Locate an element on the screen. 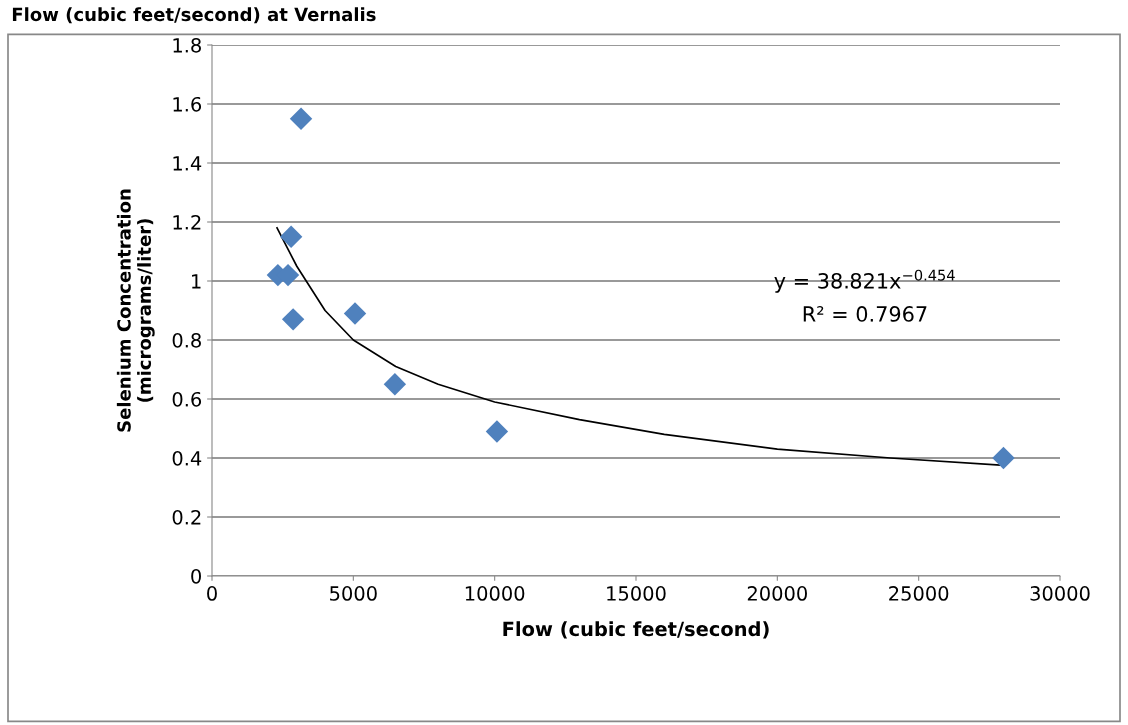 The width and height of the screenshot is (1128, 725). y-tick-label: 0 is located at coordinates (196, 576).